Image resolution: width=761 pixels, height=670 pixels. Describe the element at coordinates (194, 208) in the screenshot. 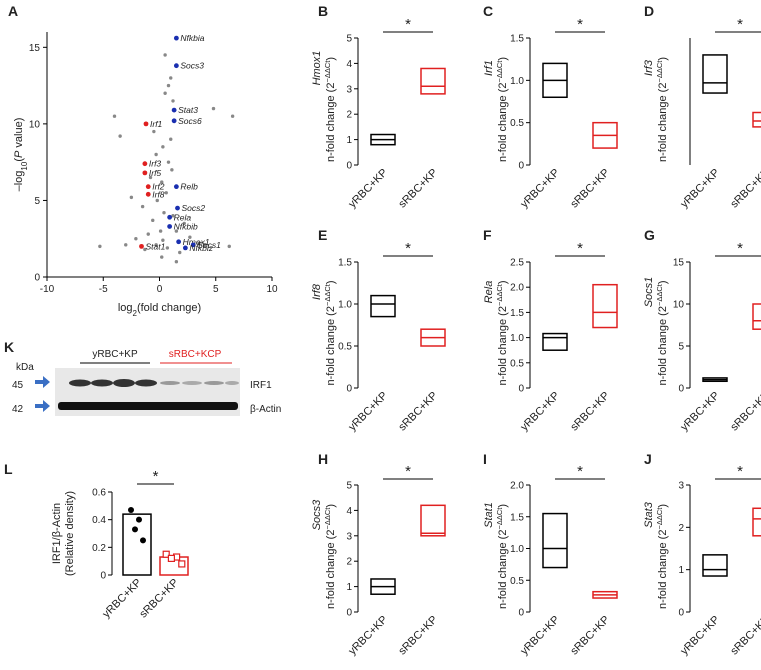

I see `gene-label: Socs2` at that location.